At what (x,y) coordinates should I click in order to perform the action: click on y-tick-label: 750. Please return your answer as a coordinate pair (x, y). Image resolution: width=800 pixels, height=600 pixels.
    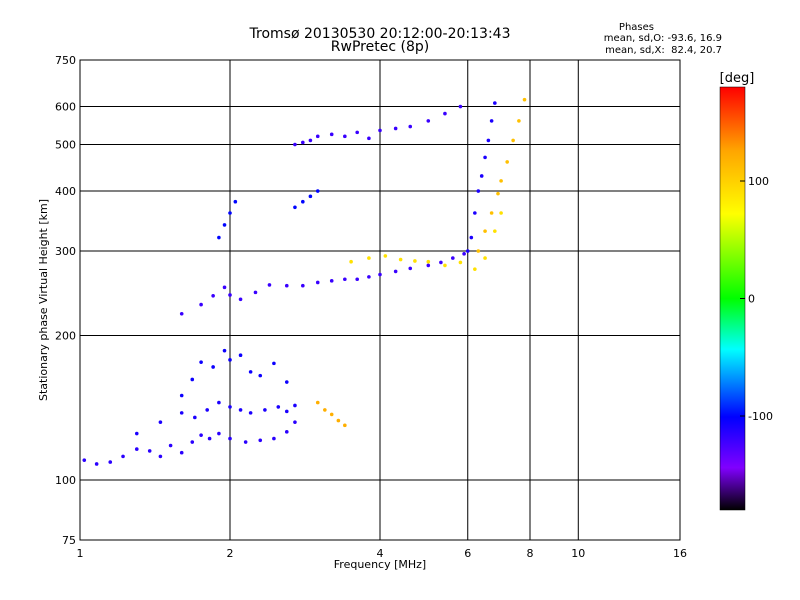
    Looking at the image, I should click on (65, 60).